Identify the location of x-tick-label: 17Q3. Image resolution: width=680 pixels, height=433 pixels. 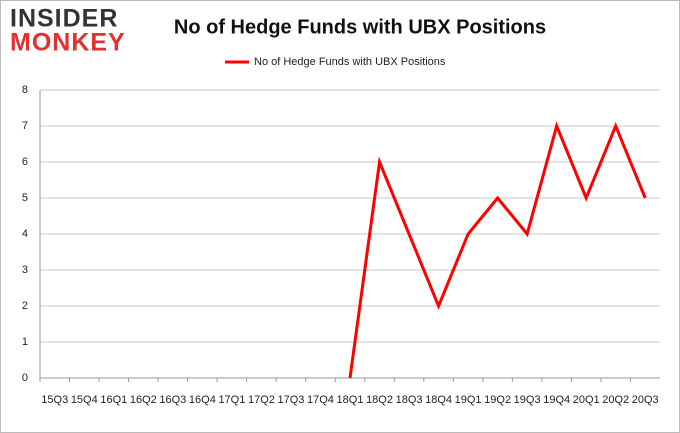
(290, 400).